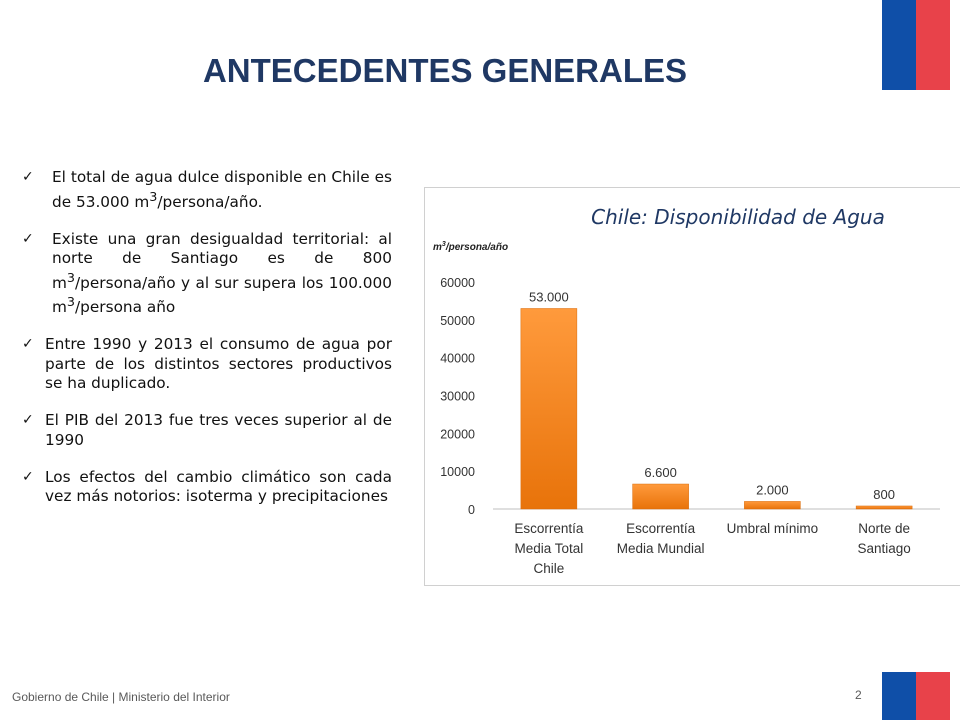 This screenshot has width=960, height=720. I want to click on x-tick-label: Media Mundial, so click(661, 548).